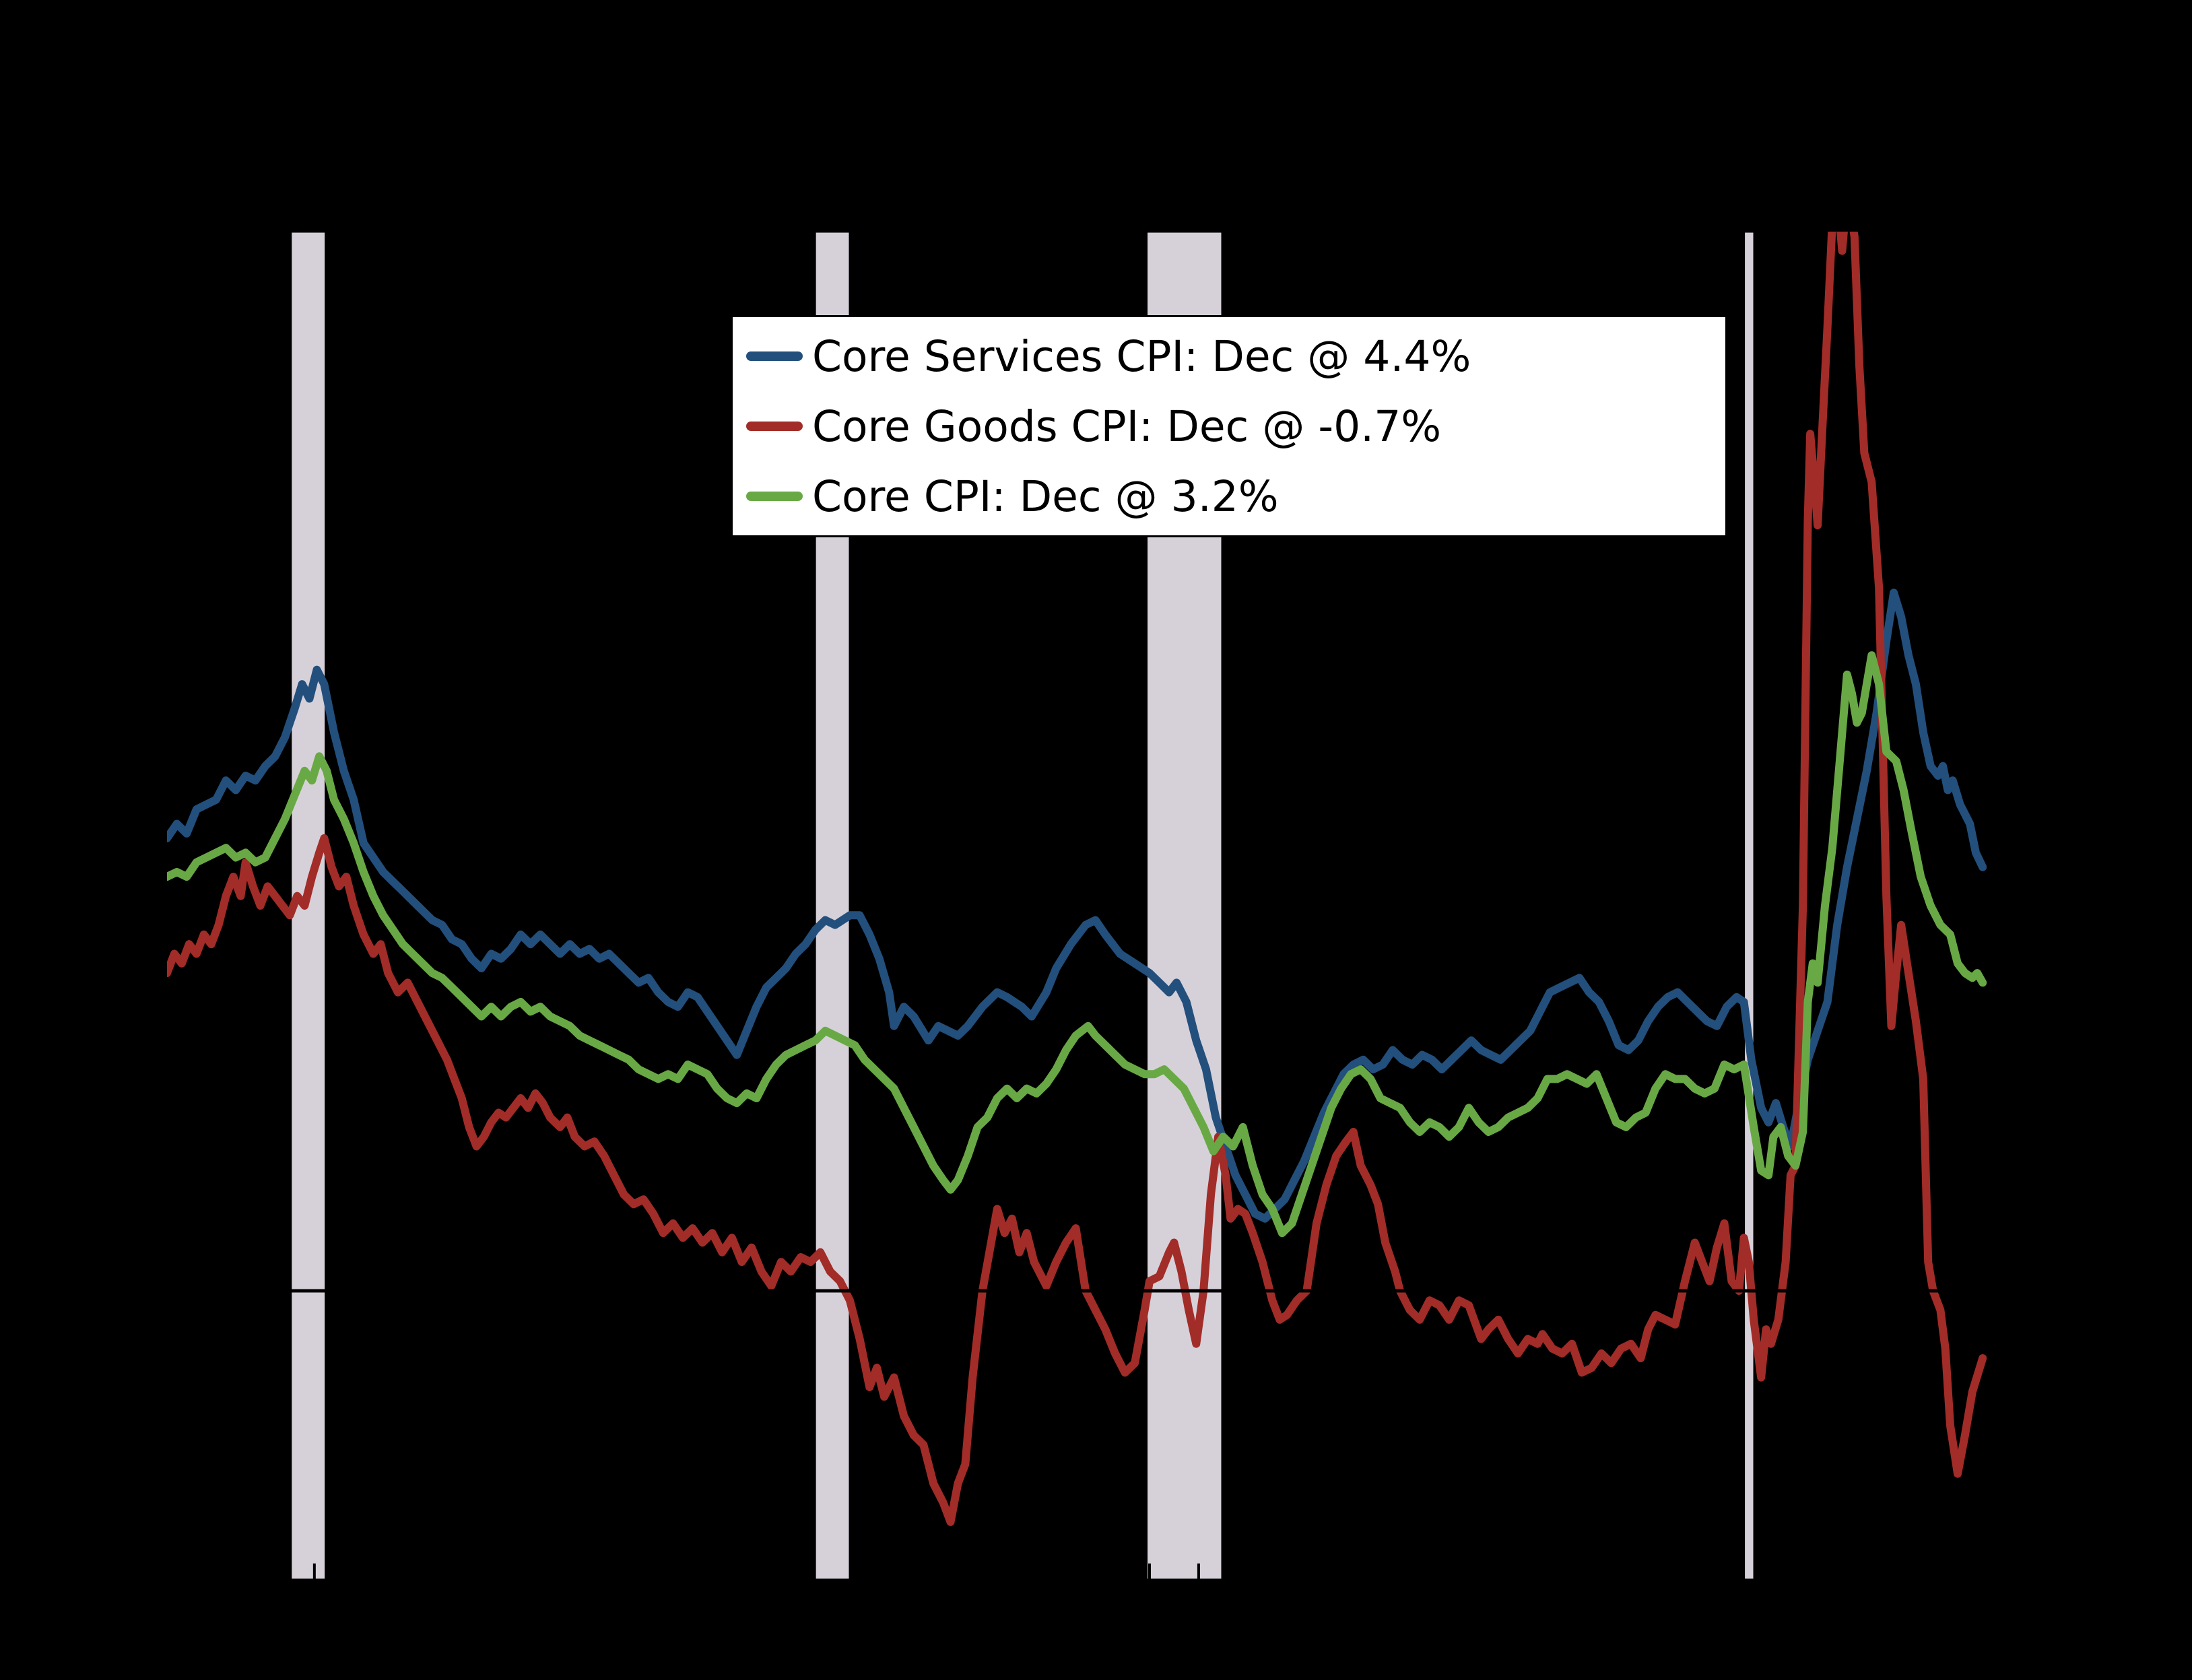 The height and width of the screenshot is (1680, 2192). Describe the element at coordinates (1045, 496) in the screenshot. I see `legend-label-core-cpi: Core CPI: Dec @ 3.2%` at that location.